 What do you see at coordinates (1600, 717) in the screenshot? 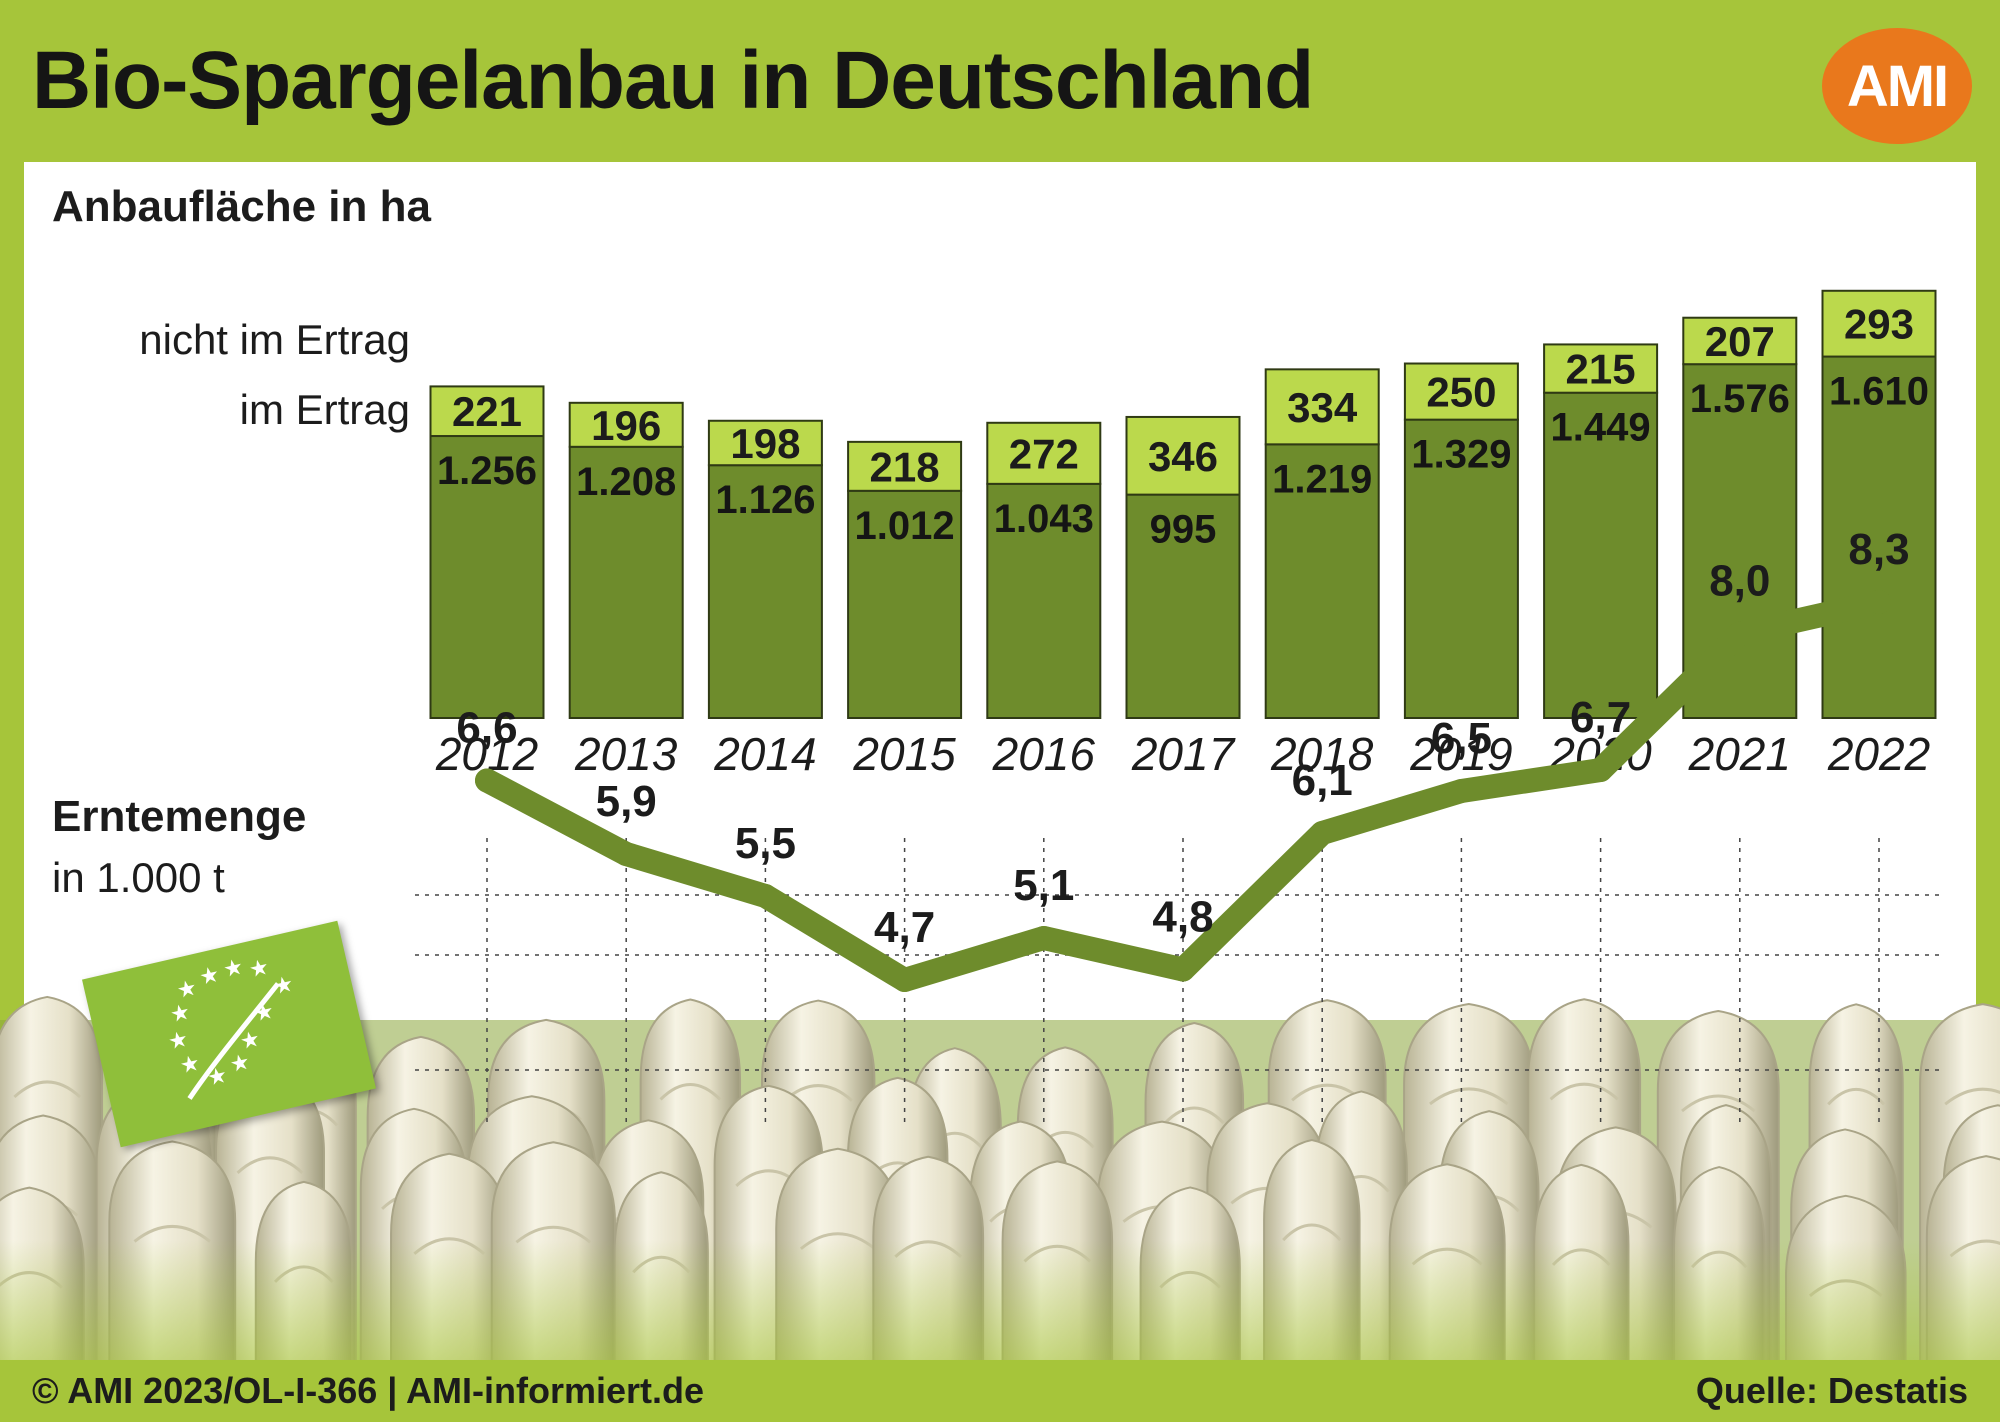
I see `harvest-label-2020: 6,7` at bounding box center [1600, 717].